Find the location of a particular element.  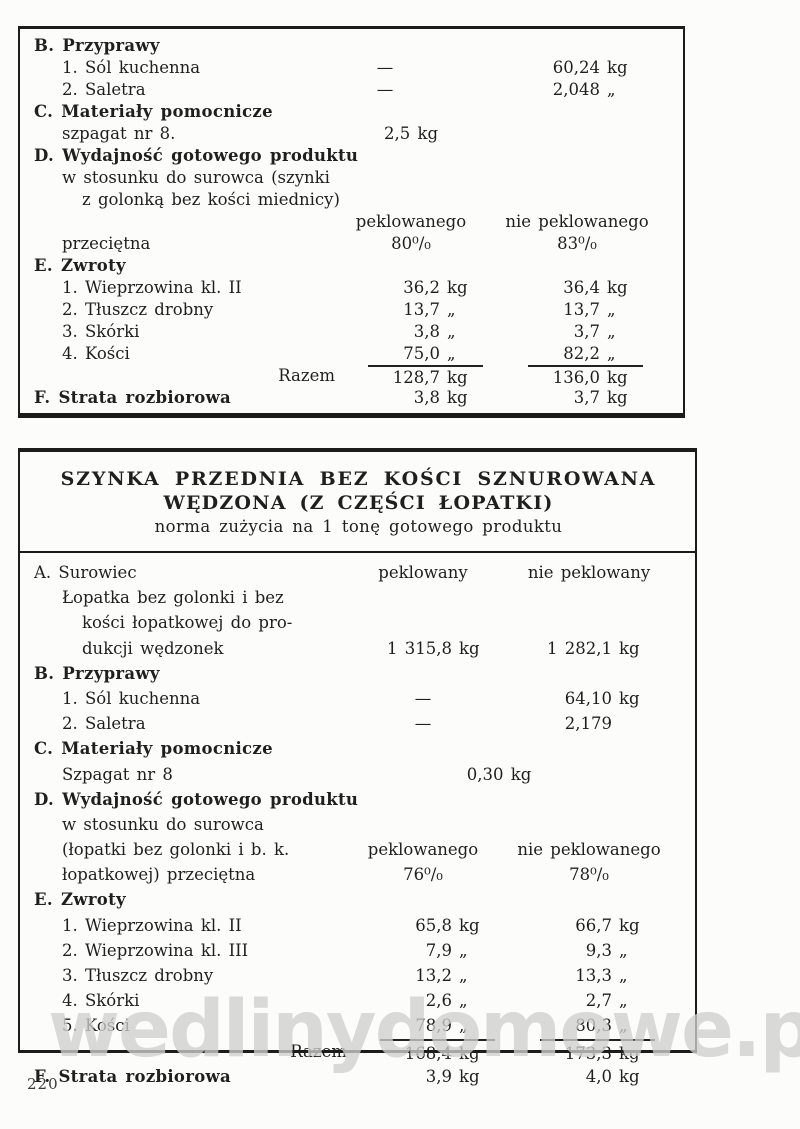

col1-value: 2,6 „ is located at coordinates (430, 1000).